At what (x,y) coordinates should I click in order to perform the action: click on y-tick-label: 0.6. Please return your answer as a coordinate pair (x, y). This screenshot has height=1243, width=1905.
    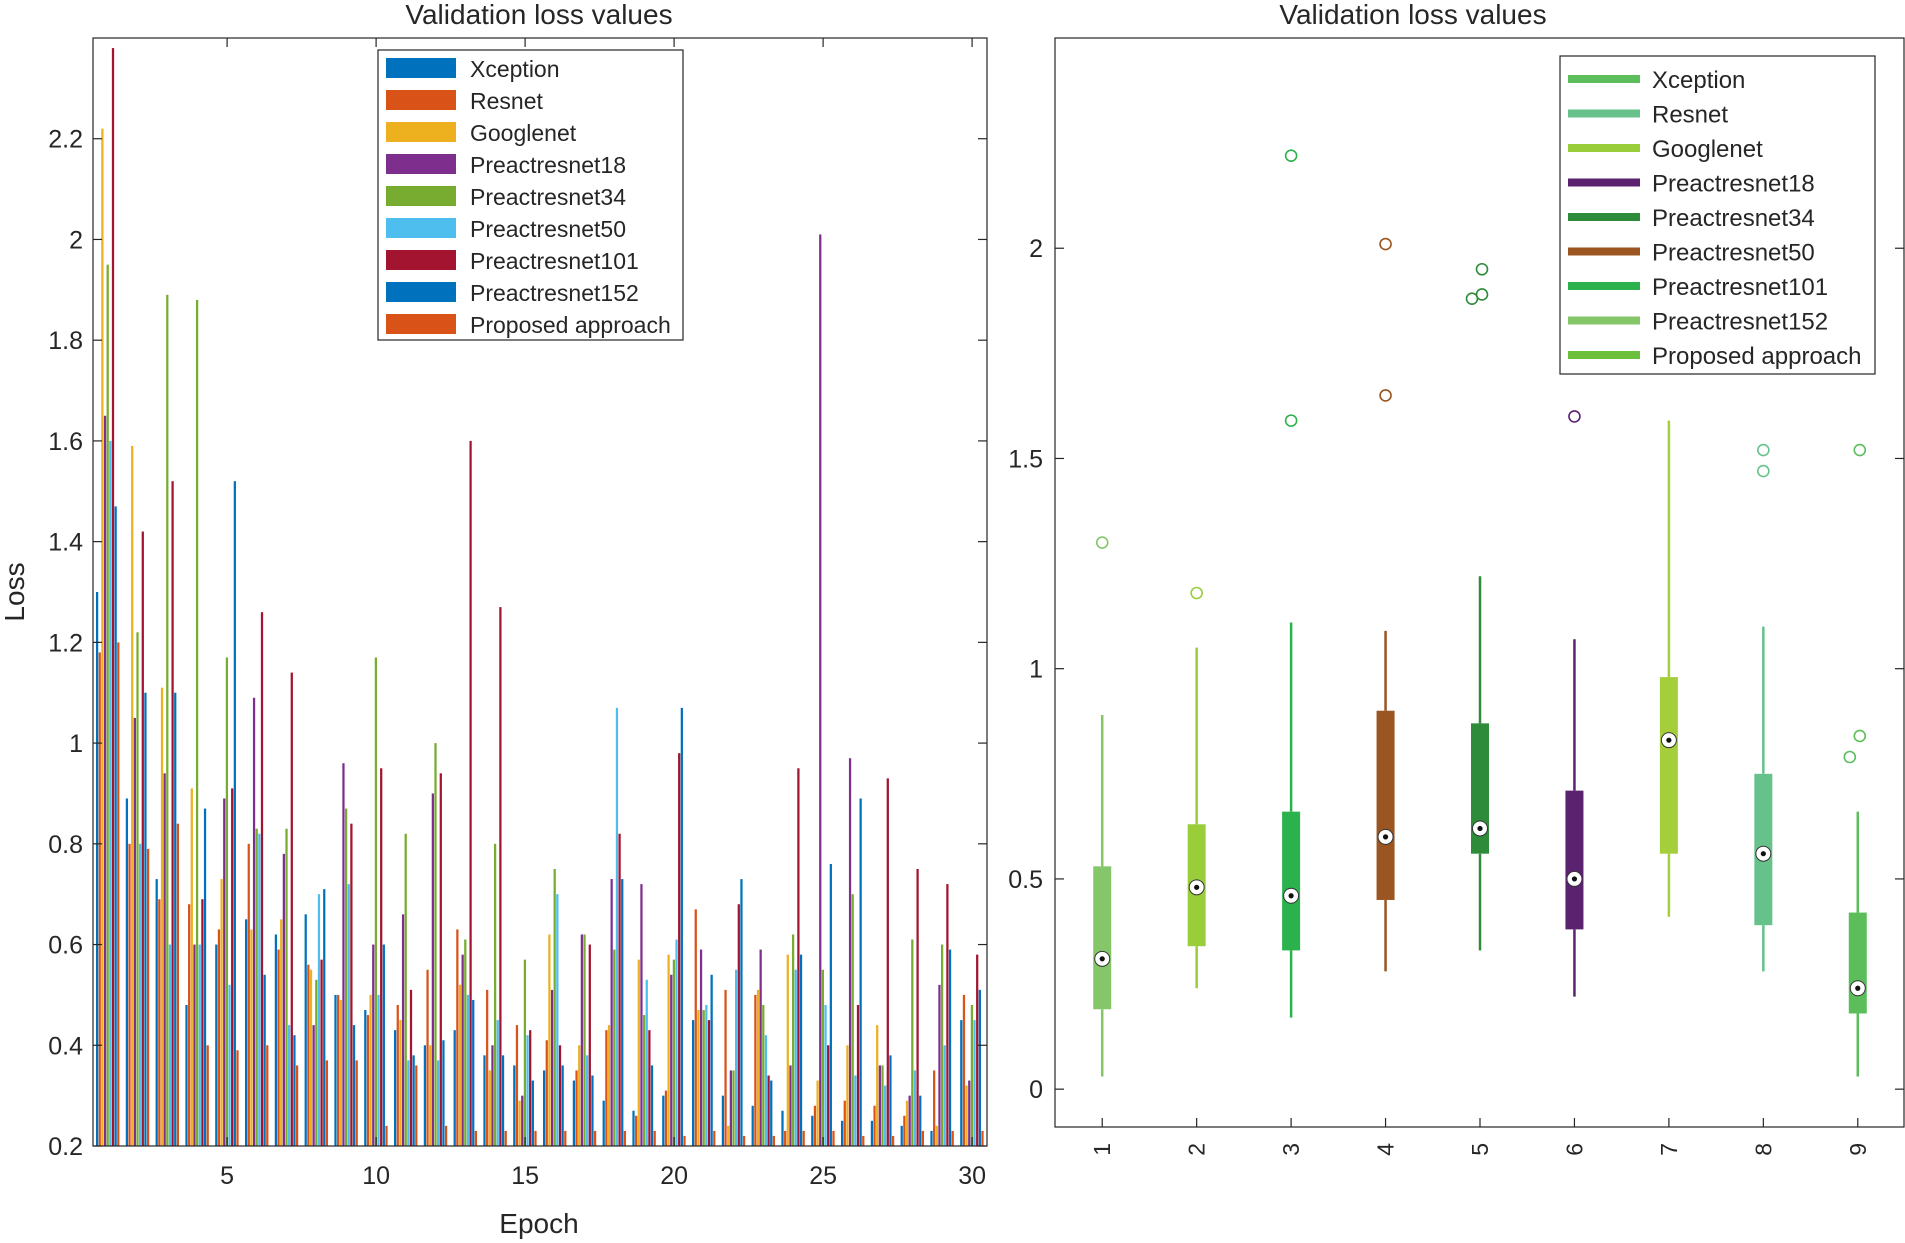
    Looking at the image, I should click on (65, 946).